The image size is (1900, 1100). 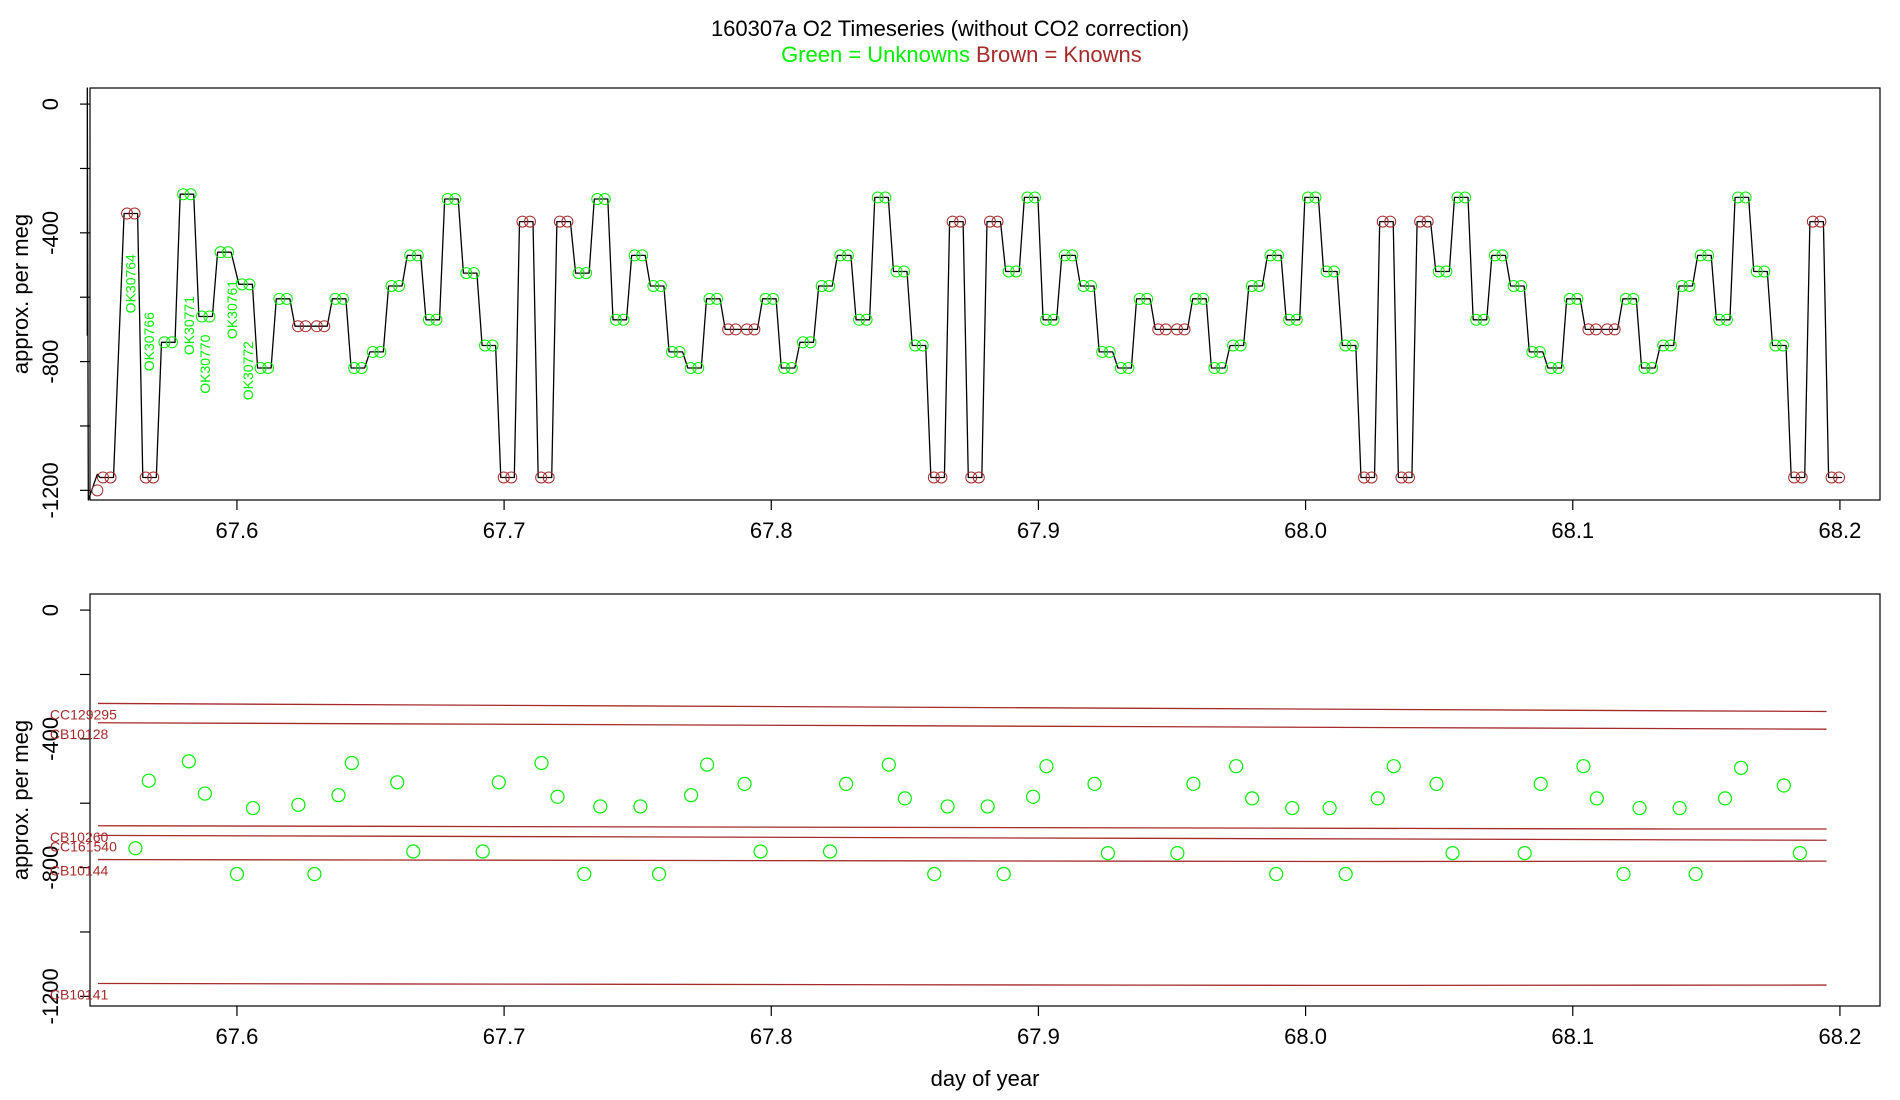 I want to click on known-label: CC161540, so click(x=83, y=846).